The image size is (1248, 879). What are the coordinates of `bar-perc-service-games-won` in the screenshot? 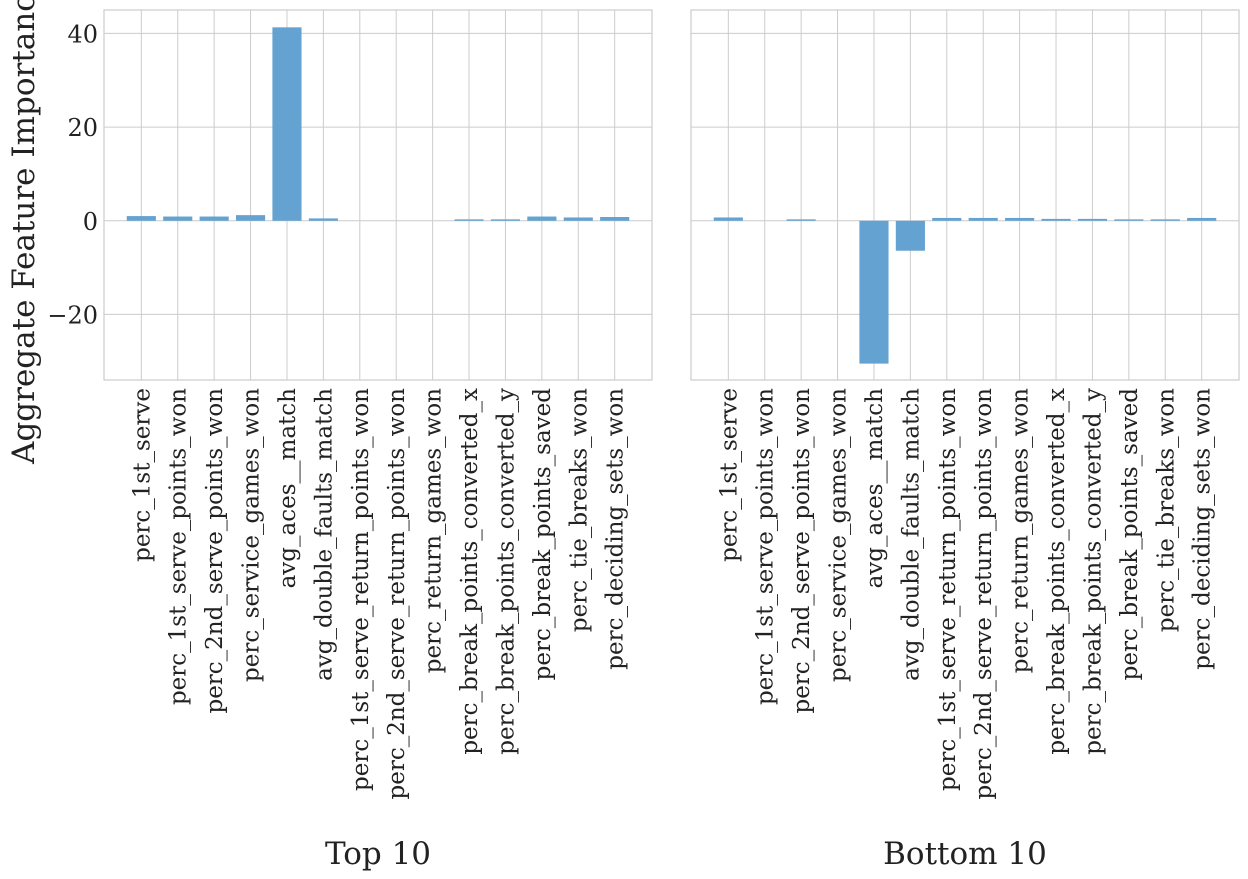 It's located at (250, 218).